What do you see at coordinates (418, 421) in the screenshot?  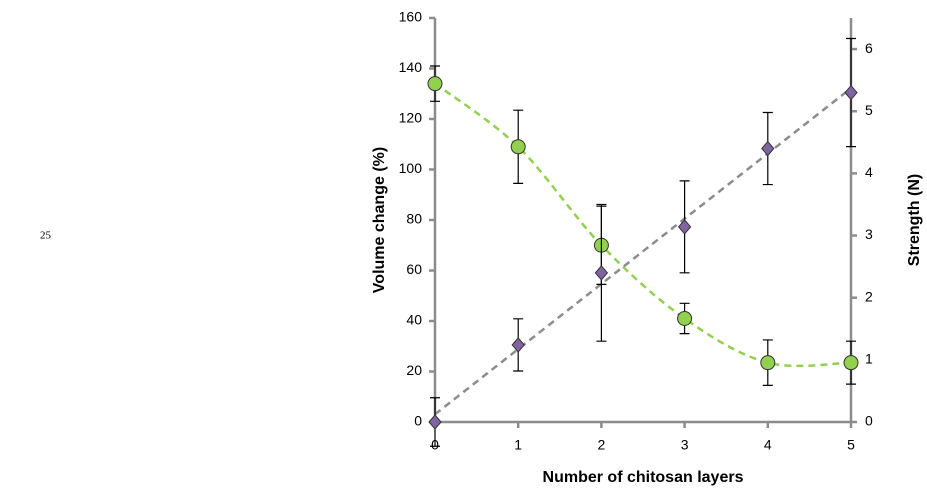 I see `y-tick-label: 0` at bounding box center [418, 421].